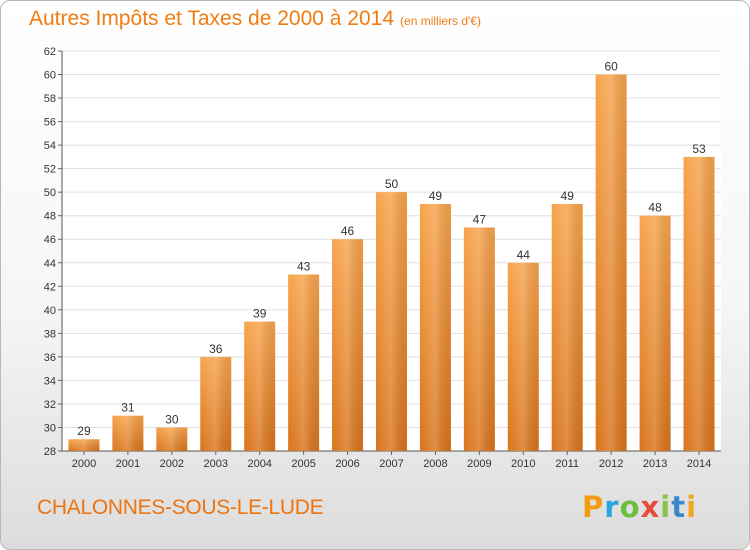  What do you see at coordinates (611, 67) in the screenshot?
I see `data-label: 60` at bounding box center [611, 67].